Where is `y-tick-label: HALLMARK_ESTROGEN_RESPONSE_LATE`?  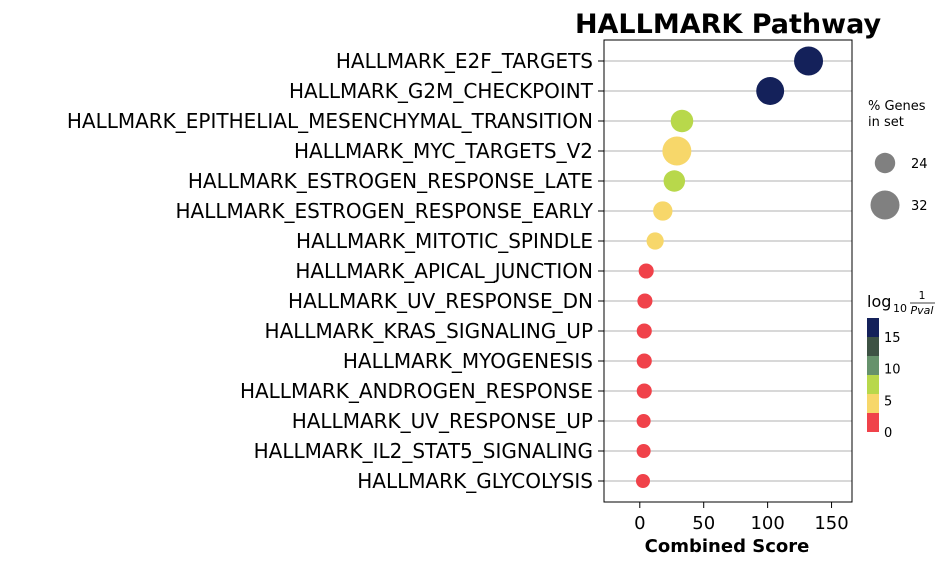 y-tick-label: HALLMARK_ESTROGEN_RESPONSE_LATE is located at coordinates (390, 181).